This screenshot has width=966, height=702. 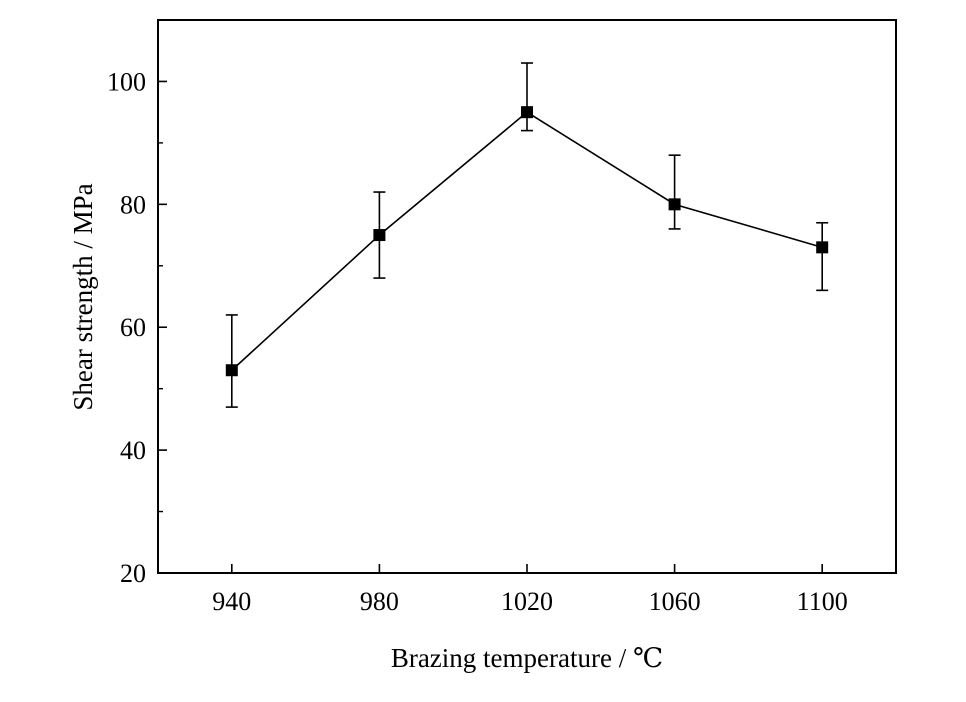 What do you see at coordinates (527, 658) in the screenshot?
I see `x-axis-title: Brazing temperature / ℃` at bounding box center [527, 658].